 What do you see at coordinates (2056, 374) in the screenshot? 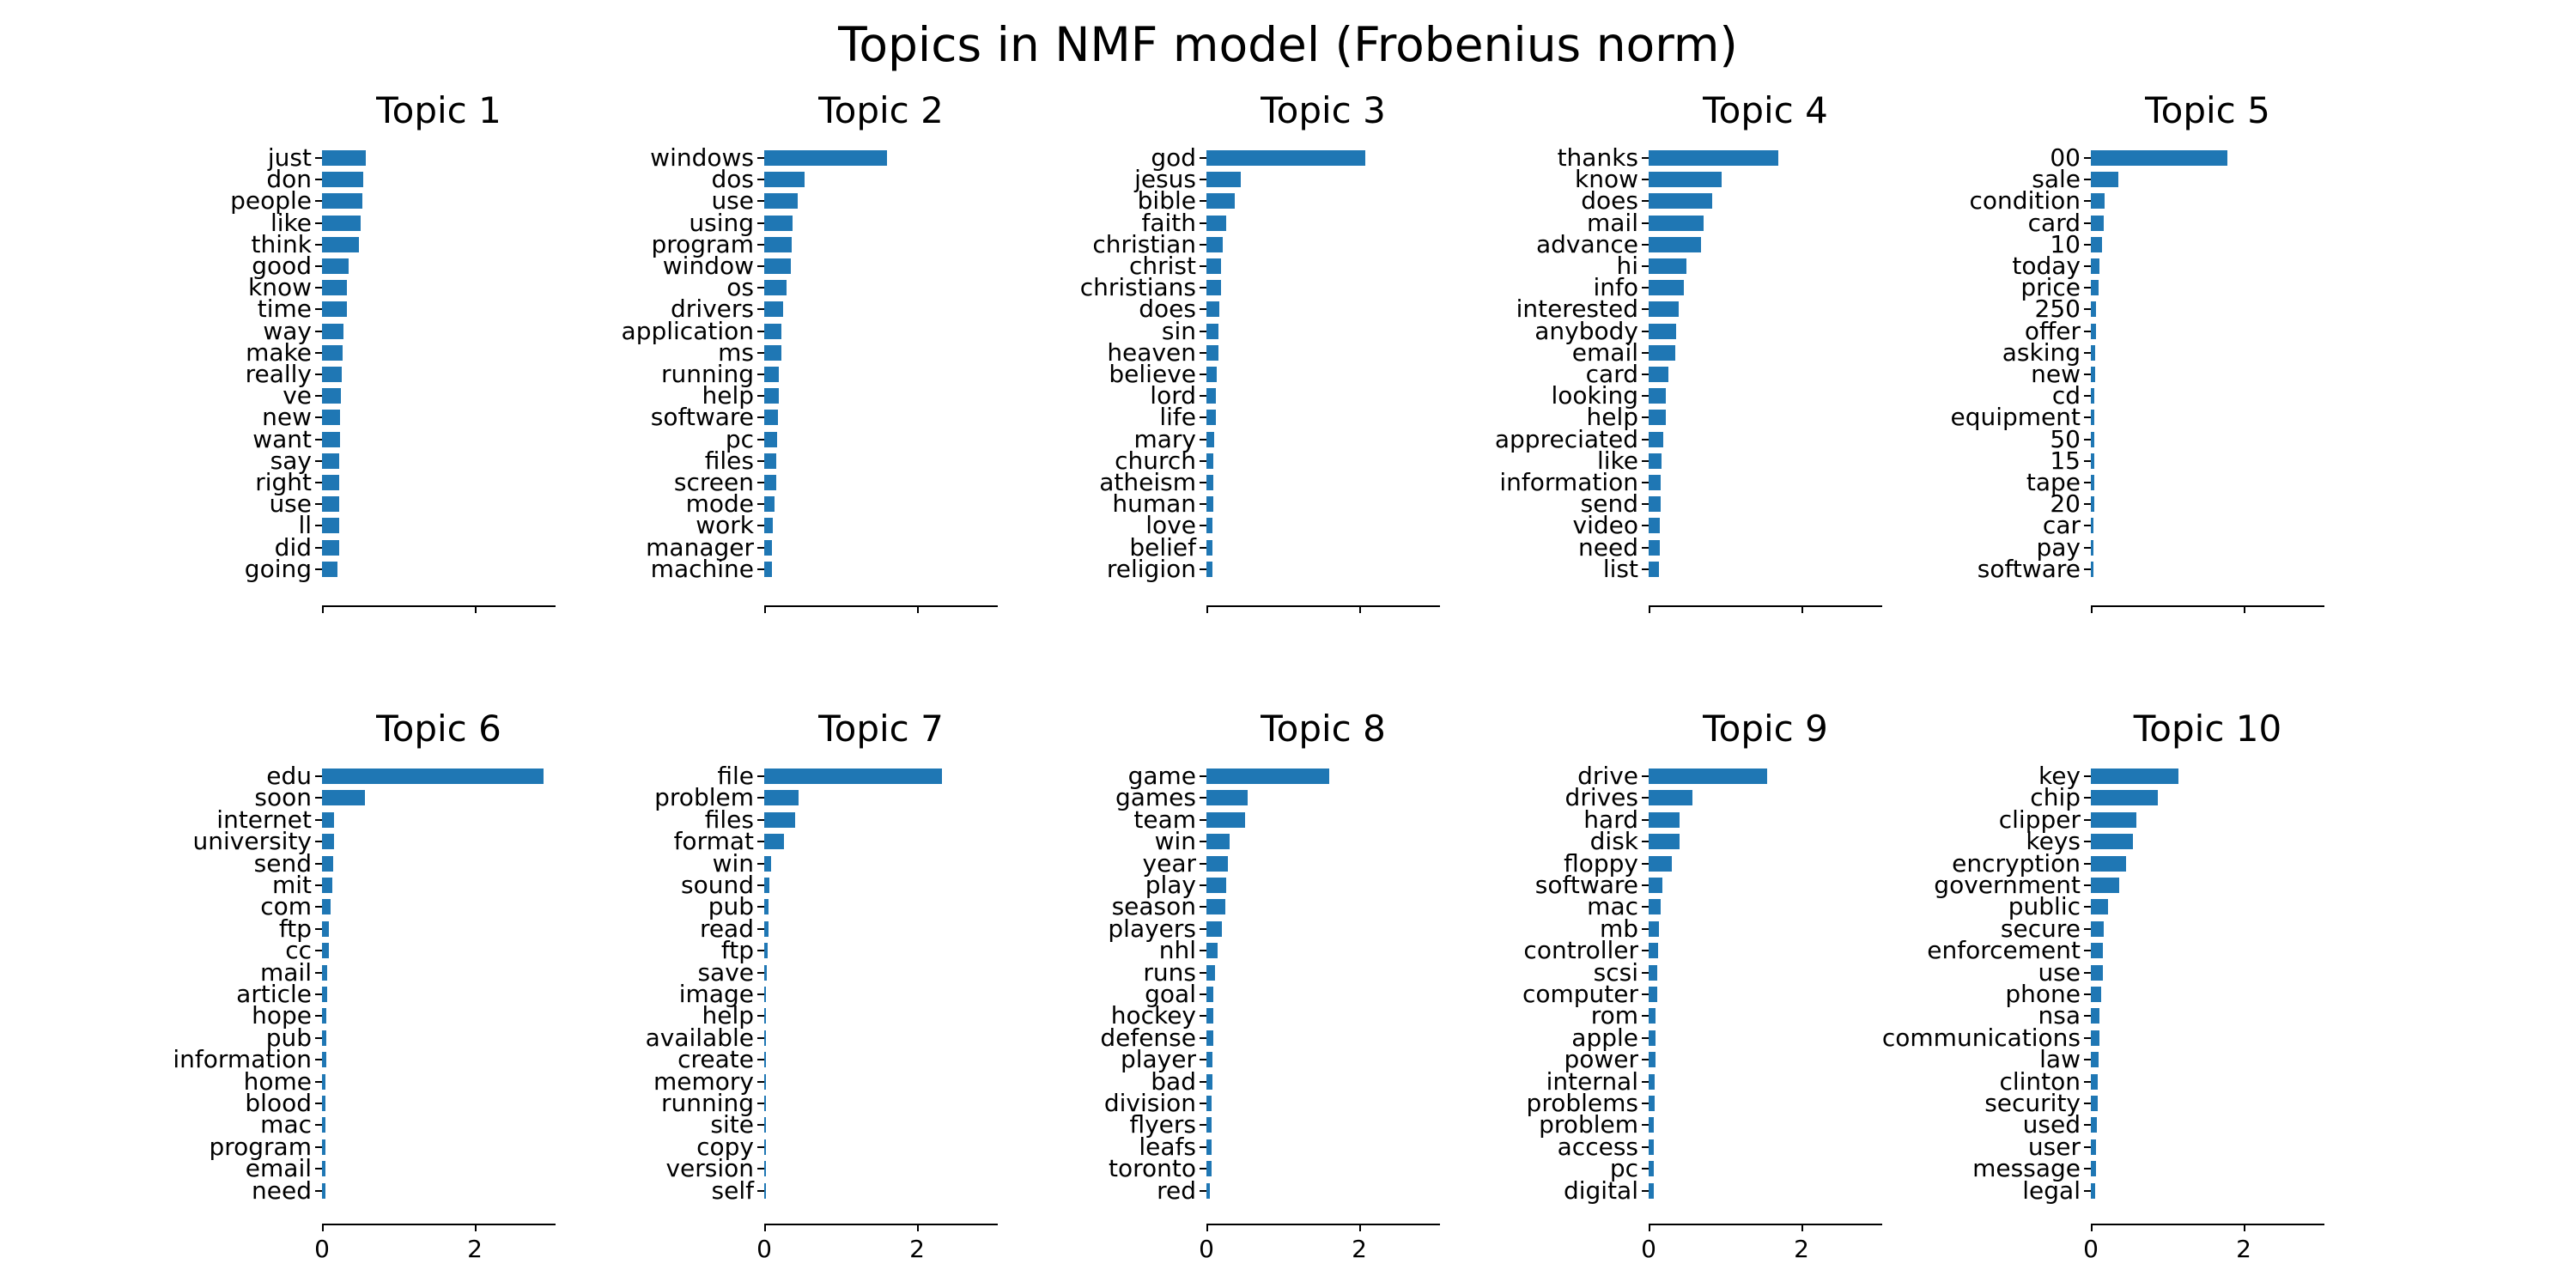
I see `category-label: new` at bounding box center [2056, 374].